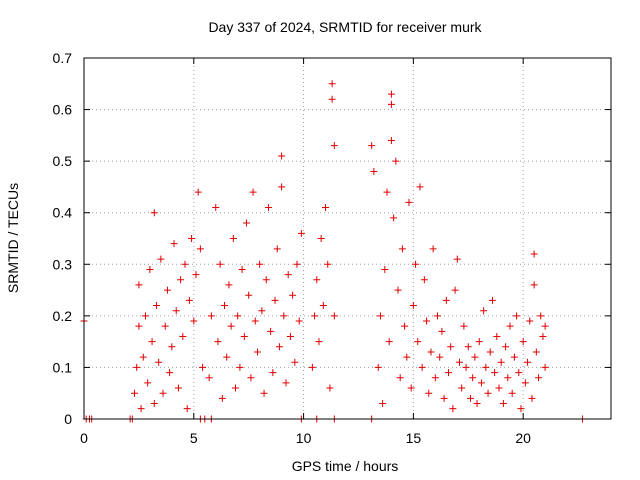 The height and width of the screenshot is (480, 640). Describe the element at coordinates (63, 161) in the screenshot. I see `y-tick-label: 0.5` at that location.